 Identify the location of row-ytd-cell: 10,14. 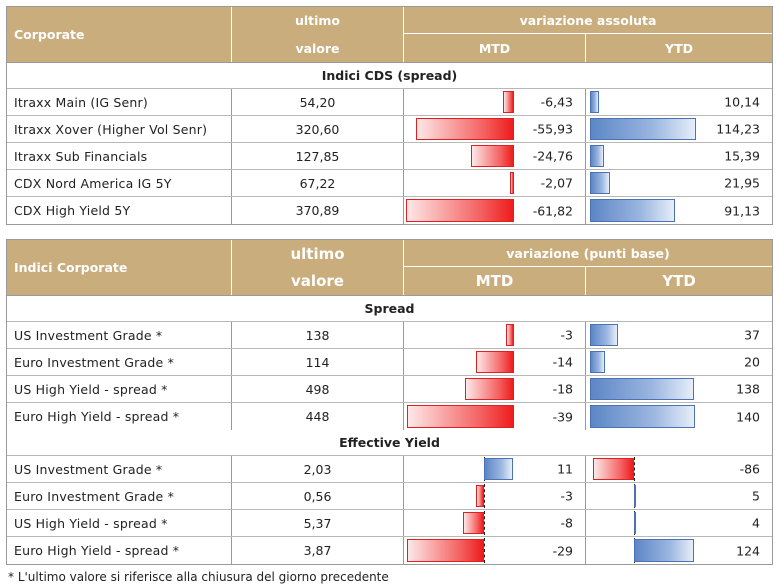
(679, 102).